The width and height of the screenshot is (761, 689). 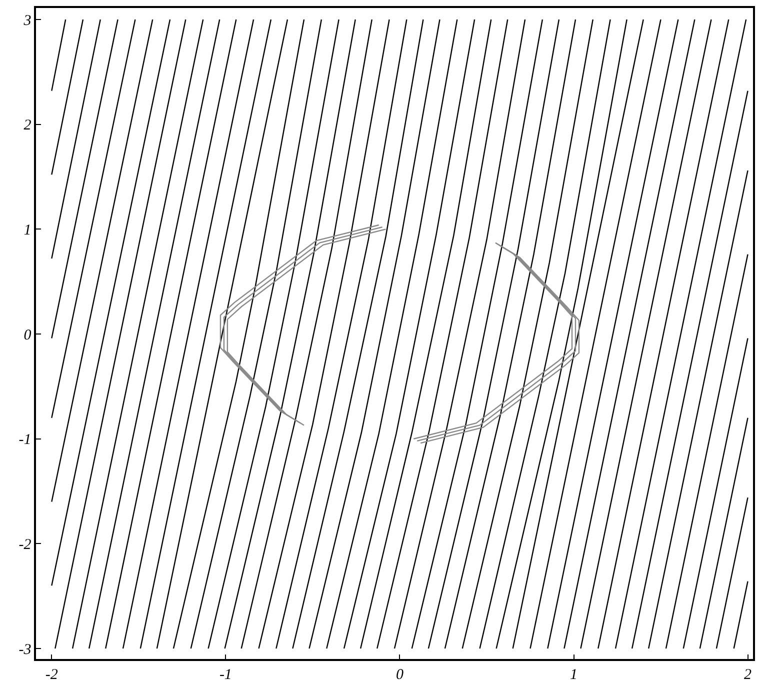 What do you see at coordinates (25, 440) in the screenshot?
I see `y-tick-label: -1` at bounding box center [25, 440].